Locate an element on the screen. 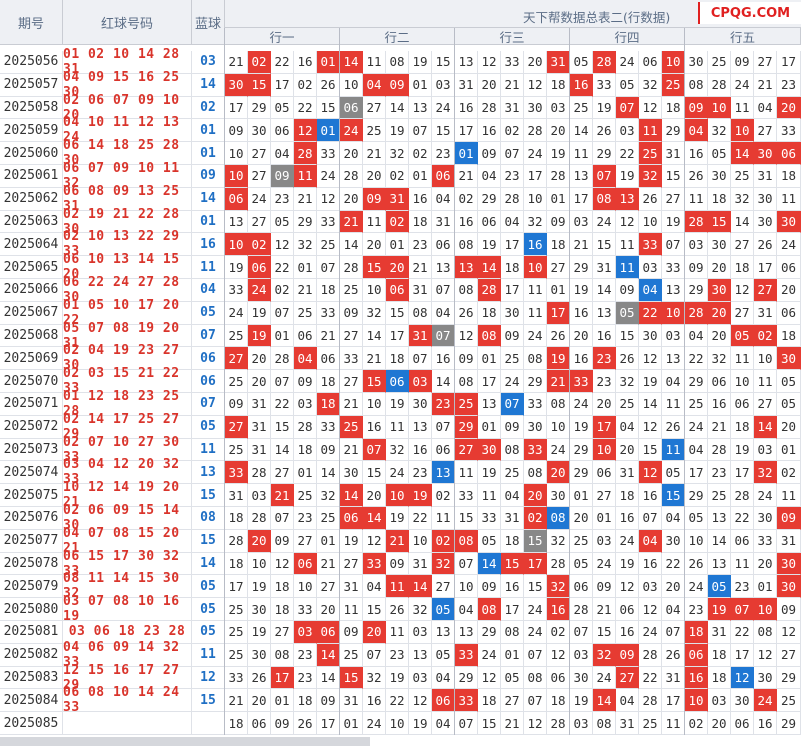 The height and width of the screenshot is (746, 801). header-blue-ball: 蓝球 is located at coordinates (208, 22).